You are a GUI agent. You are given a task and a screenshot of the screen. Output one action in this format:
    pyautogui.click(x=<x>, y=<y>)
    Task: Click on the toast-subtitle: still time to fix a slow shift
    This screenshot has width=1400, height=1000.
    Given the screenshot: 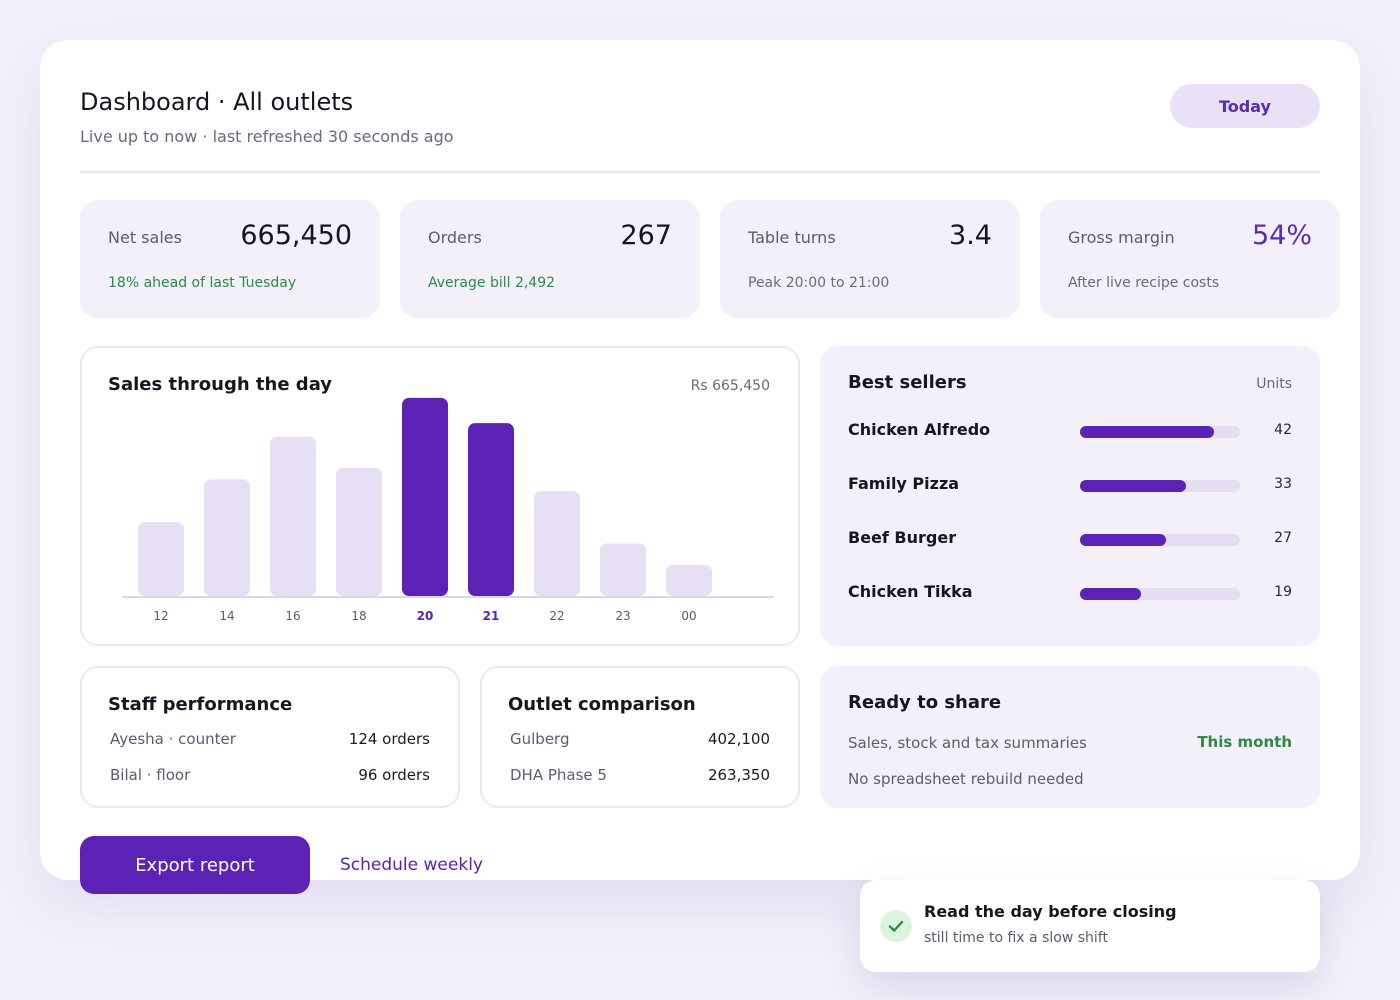 What is the action you would take?
    pyautogui.click(x=1016, y=938)
    